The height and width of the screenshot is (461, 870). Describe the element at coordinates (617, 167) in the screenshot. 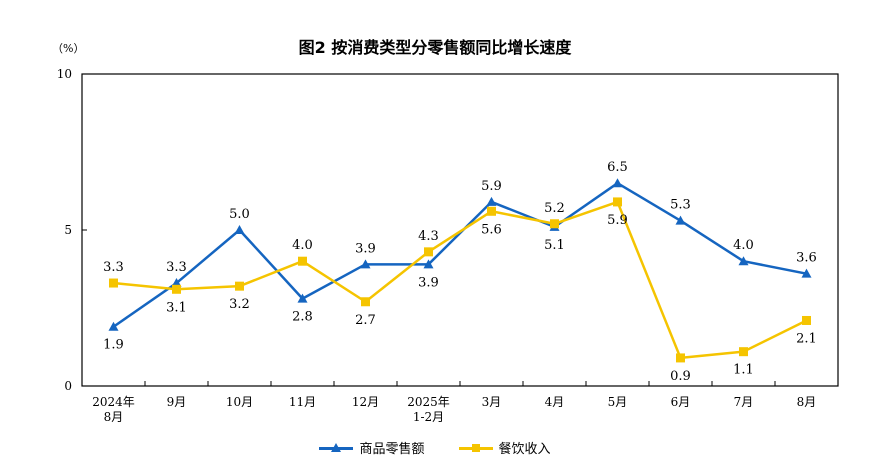

I see `data-label-retail: 6.5` at that location.